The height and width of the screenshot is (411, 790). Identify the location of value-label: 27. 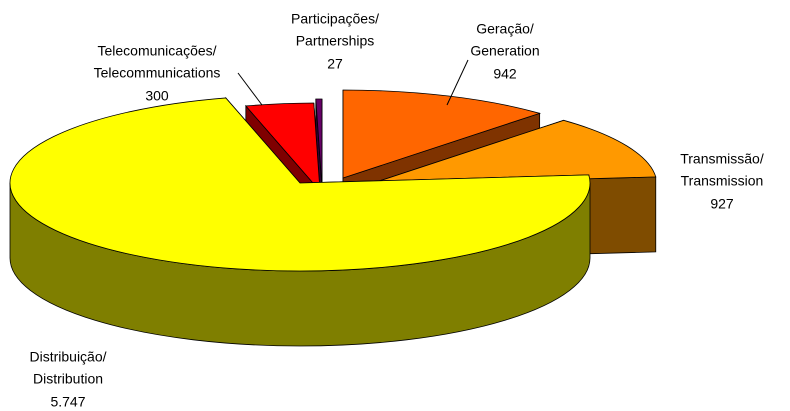
(335, 64).